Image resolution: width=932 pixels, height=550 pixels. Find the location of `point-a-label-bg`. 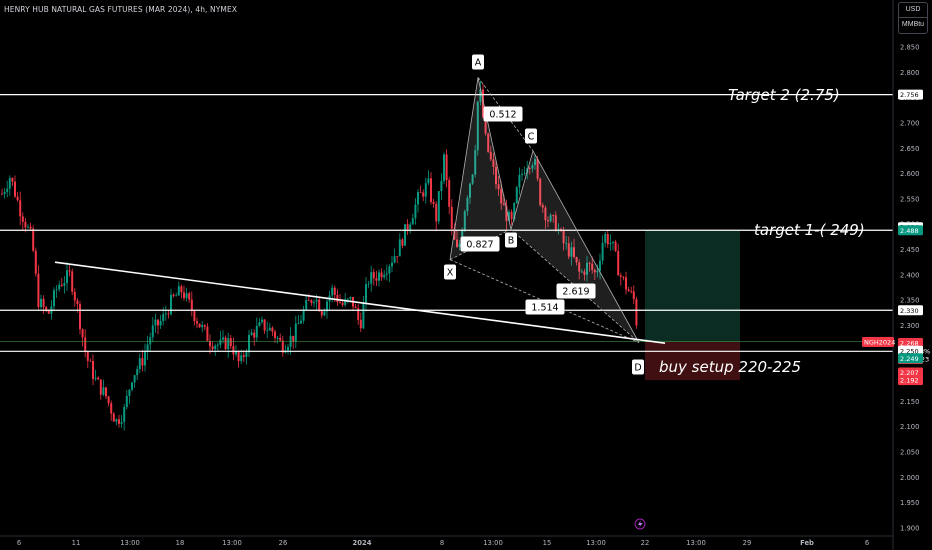

point-a-label-bg is located at coordinates (478, 62).